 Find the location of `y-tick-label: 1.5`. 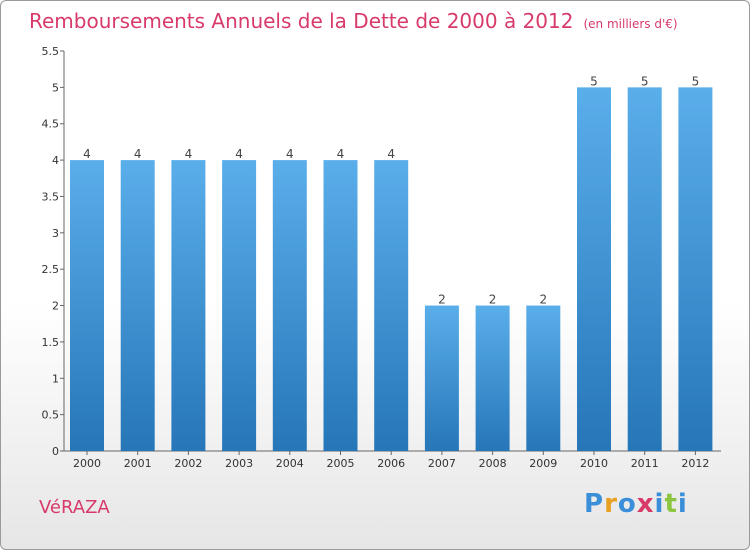

y-tick-label: 1.5 is located at coordinates (51, 342).